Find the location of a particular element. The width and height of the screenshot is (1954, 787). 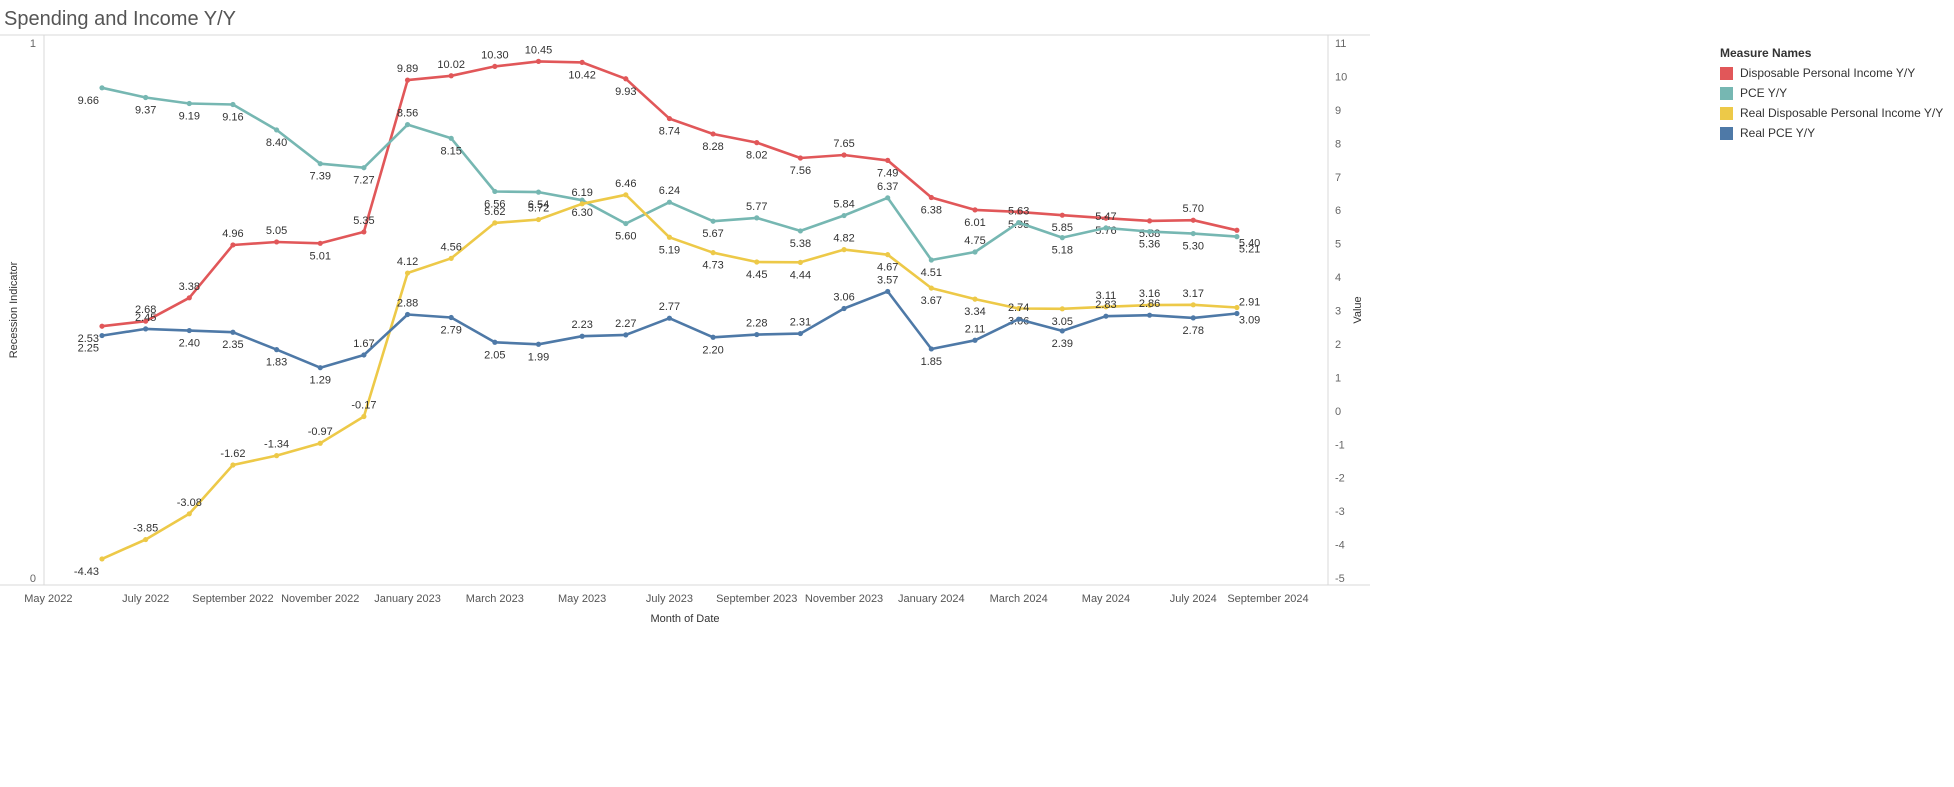

data-label: 2.23 is located at coordinates (581, 325).